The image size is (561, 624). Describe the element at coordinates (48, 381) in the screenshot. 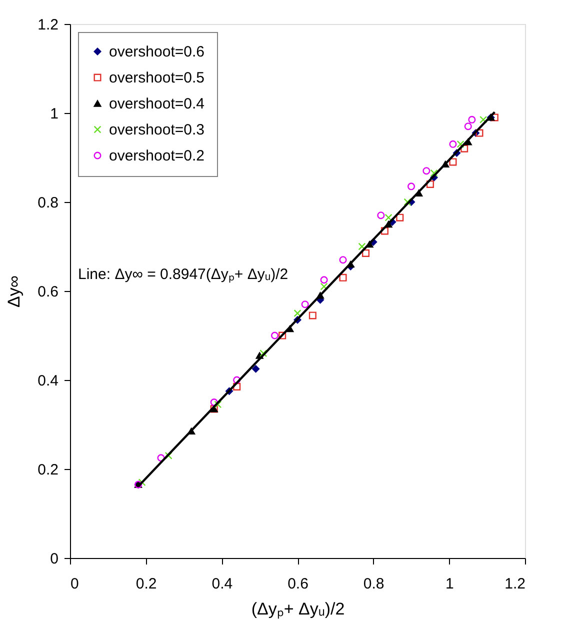

I see `y-tick-label: 0.4` at that location.